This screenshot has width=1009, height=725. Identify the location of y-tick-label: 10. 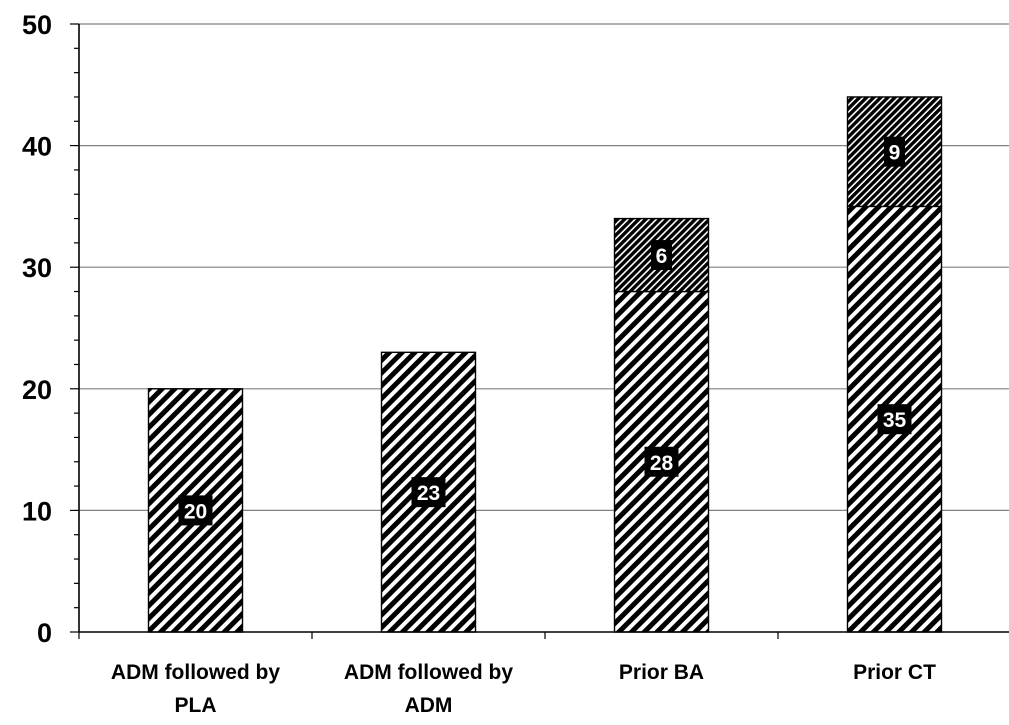
(37, 511).